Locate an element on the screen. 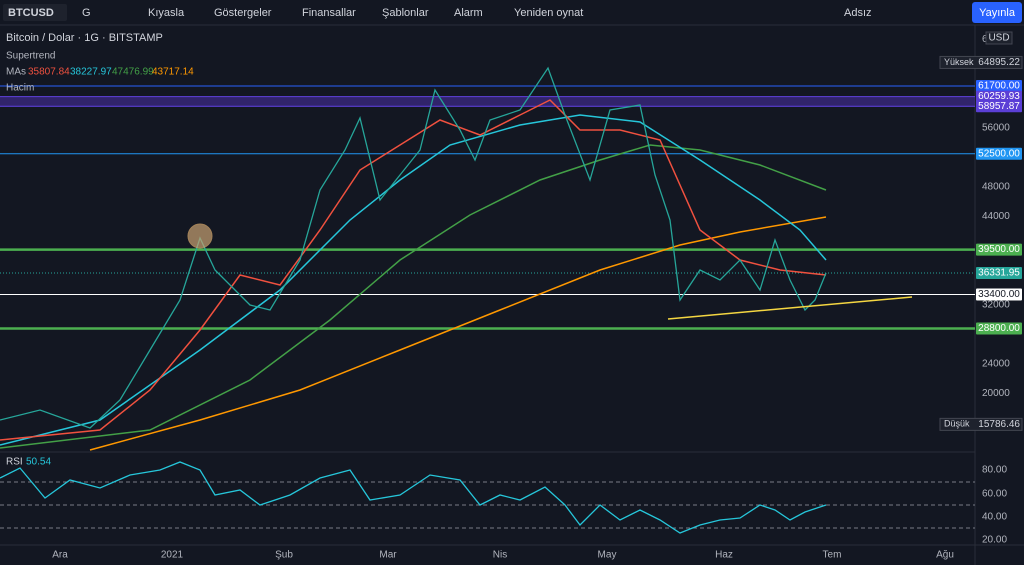 The image size is (1024, 565). high-label: Yüksek is located at coordinates (959, 62).